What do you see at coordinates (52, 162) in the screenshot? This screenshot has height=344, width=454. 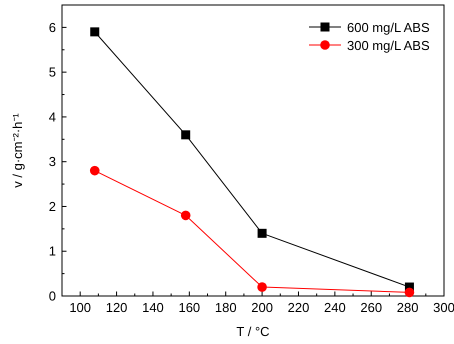 I see `y-tick-label: 3` at bounding box center [52, 162].